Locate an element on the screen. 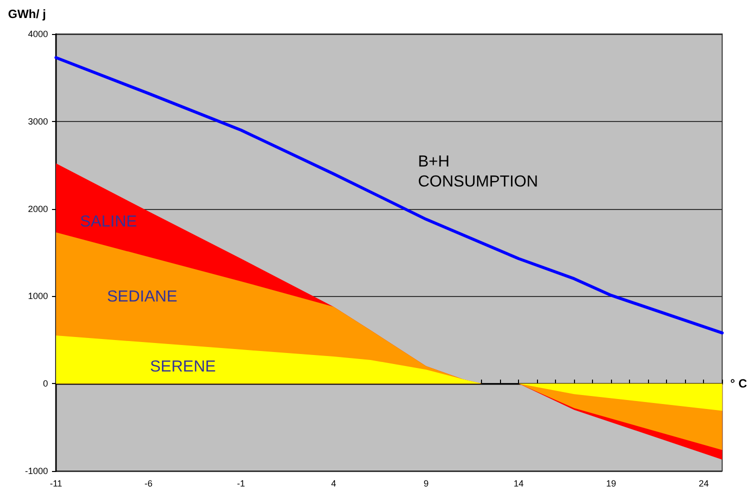 The image size is (750, 488). x-tick-label: 14 is located at coordinates (519, 483).